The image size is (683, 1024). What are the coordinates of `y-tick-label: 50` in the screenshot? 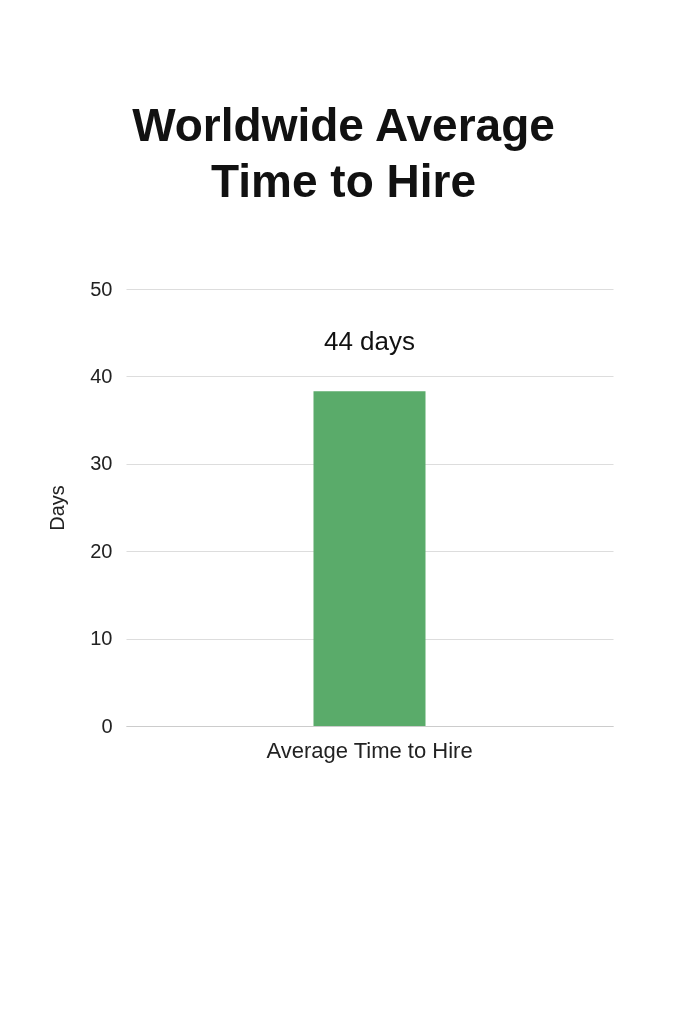 It's located at (101, 288).